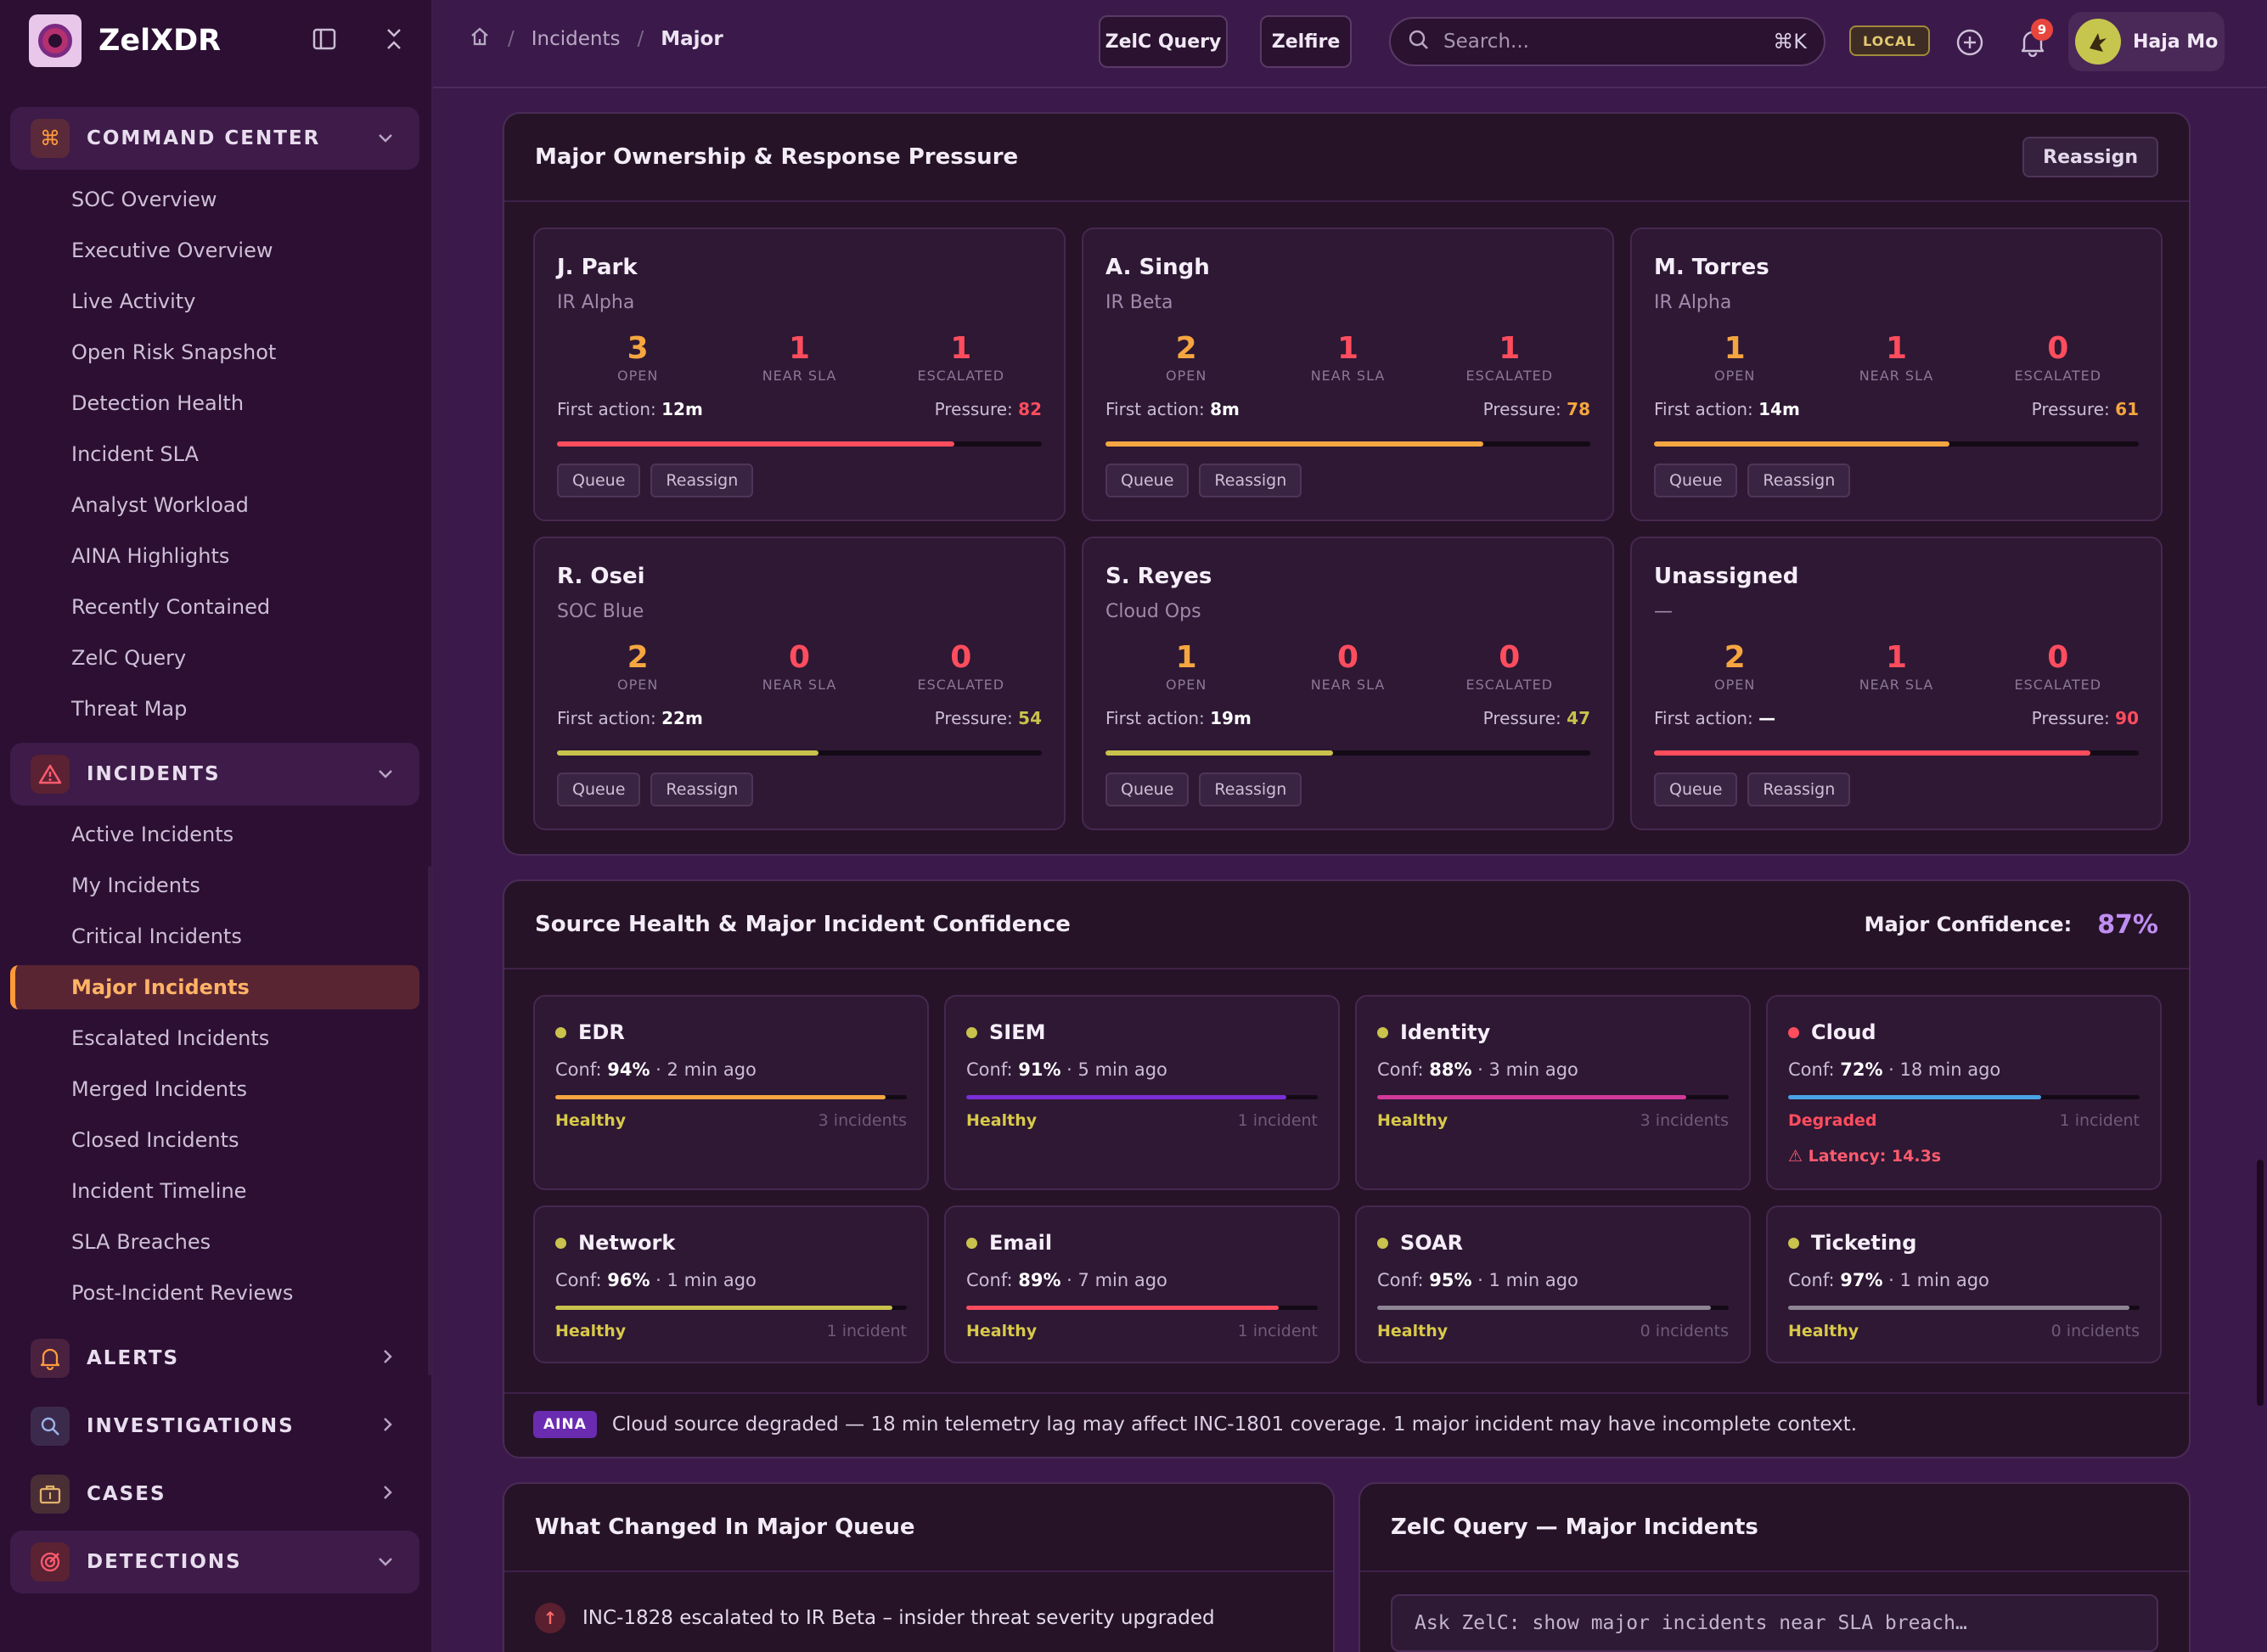 This screenshot has width=2267, height=1652. Describe the element at coordinates (215, 1358) in the screenshot. I see `sidebar-section-alerts: ALERTS` at that location.